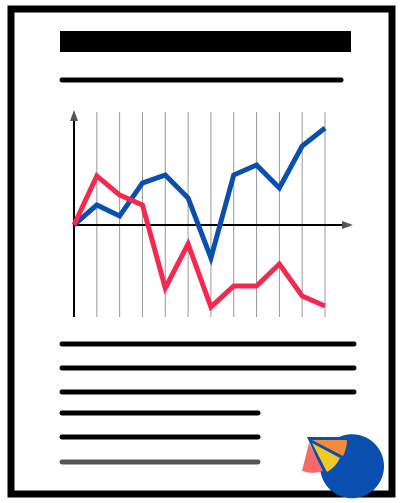  I want to click on title-bar, so click(205, 41).